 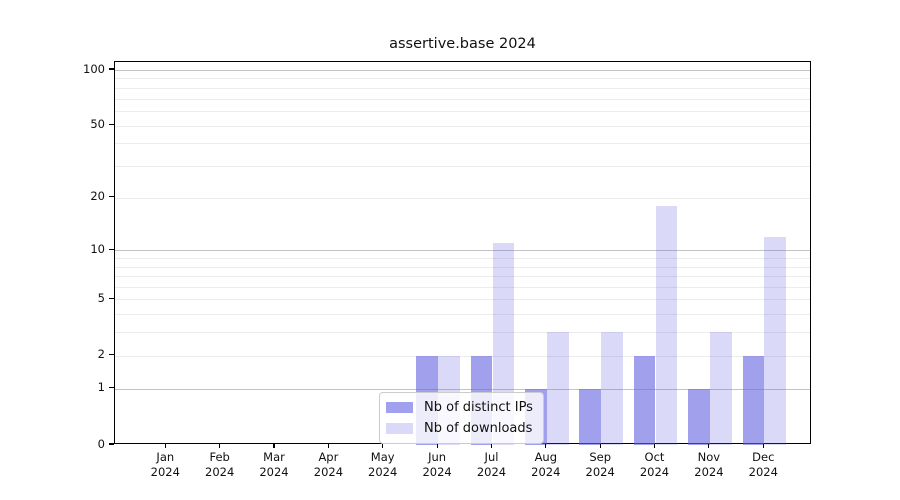 I want to click on x-tick-label: Nov 2024, so click(x=709, y=465).